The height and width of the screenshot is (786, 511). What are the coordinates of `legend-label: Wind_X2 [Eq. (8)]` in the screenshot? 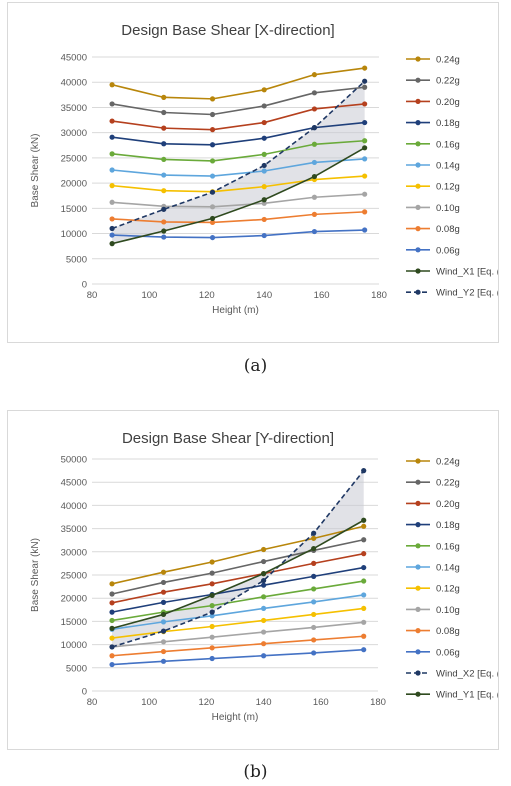 It's located at (467, 674).